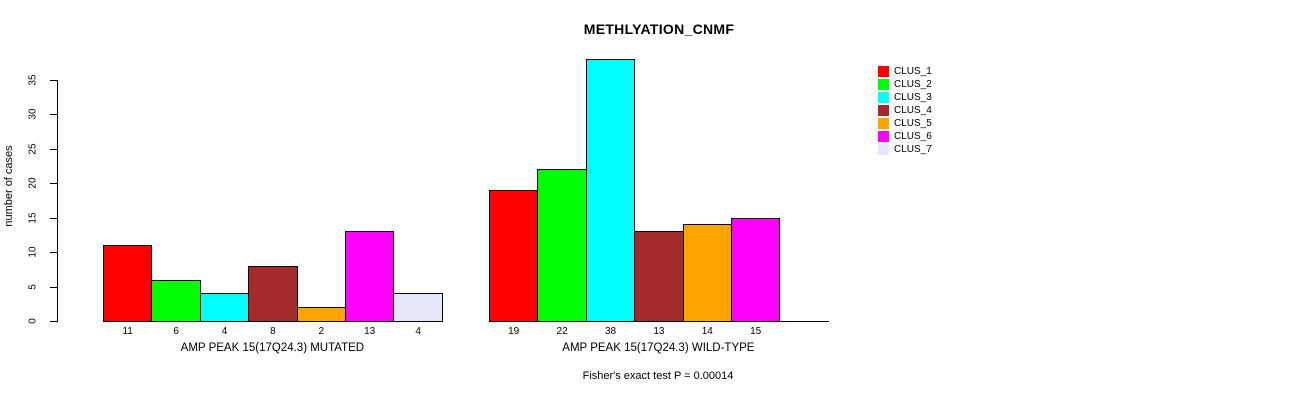  Describe the element at coordinates (321, 331) in the screenshot. I see `bar-value-label: 2` at that location.